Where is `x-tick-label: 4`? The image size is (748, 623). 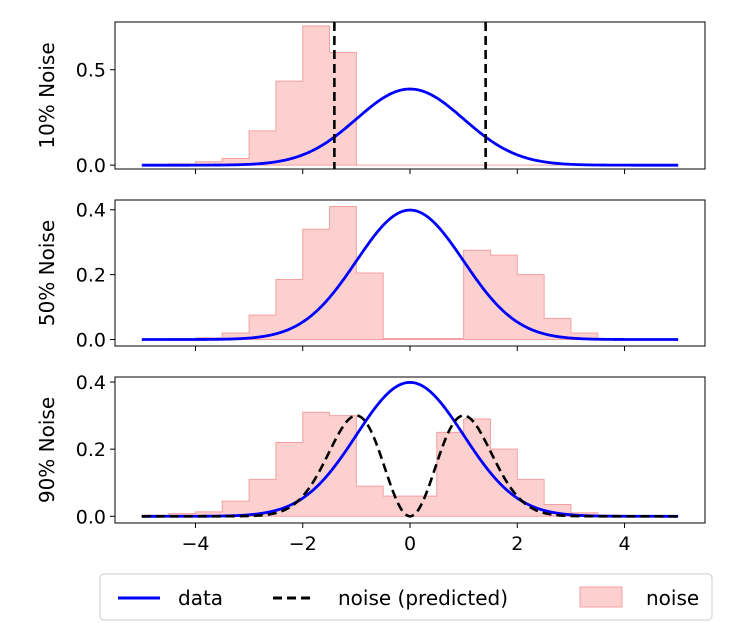 x-tick-label: 4 is located at coordinates (624, 544).